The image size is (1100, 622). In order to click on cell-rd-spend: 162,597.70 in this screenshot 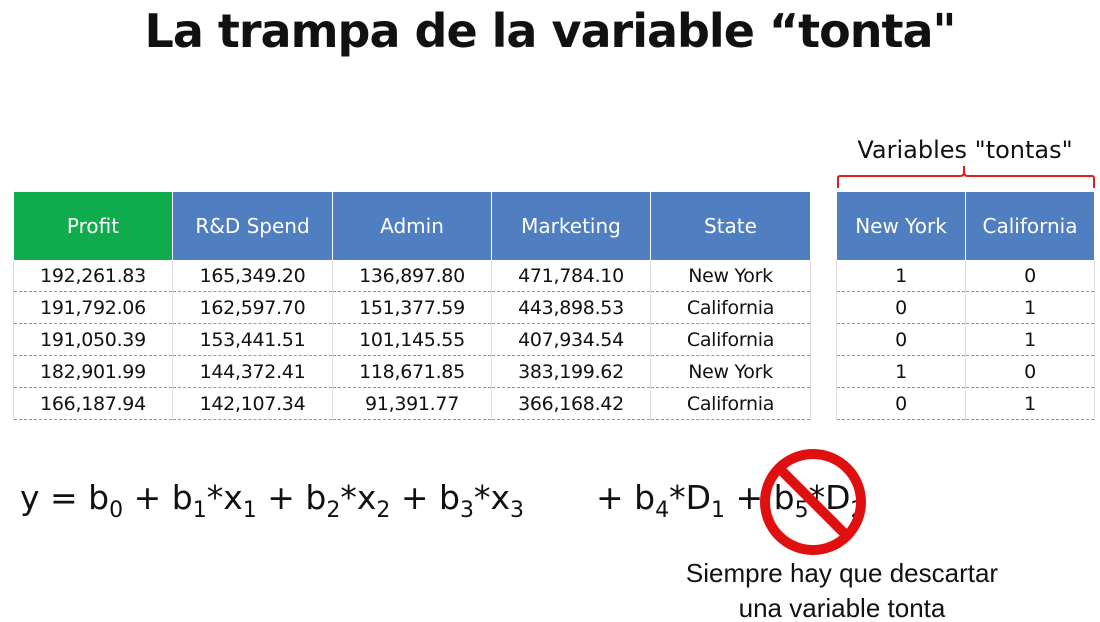, I will do `click(252, 307)`.